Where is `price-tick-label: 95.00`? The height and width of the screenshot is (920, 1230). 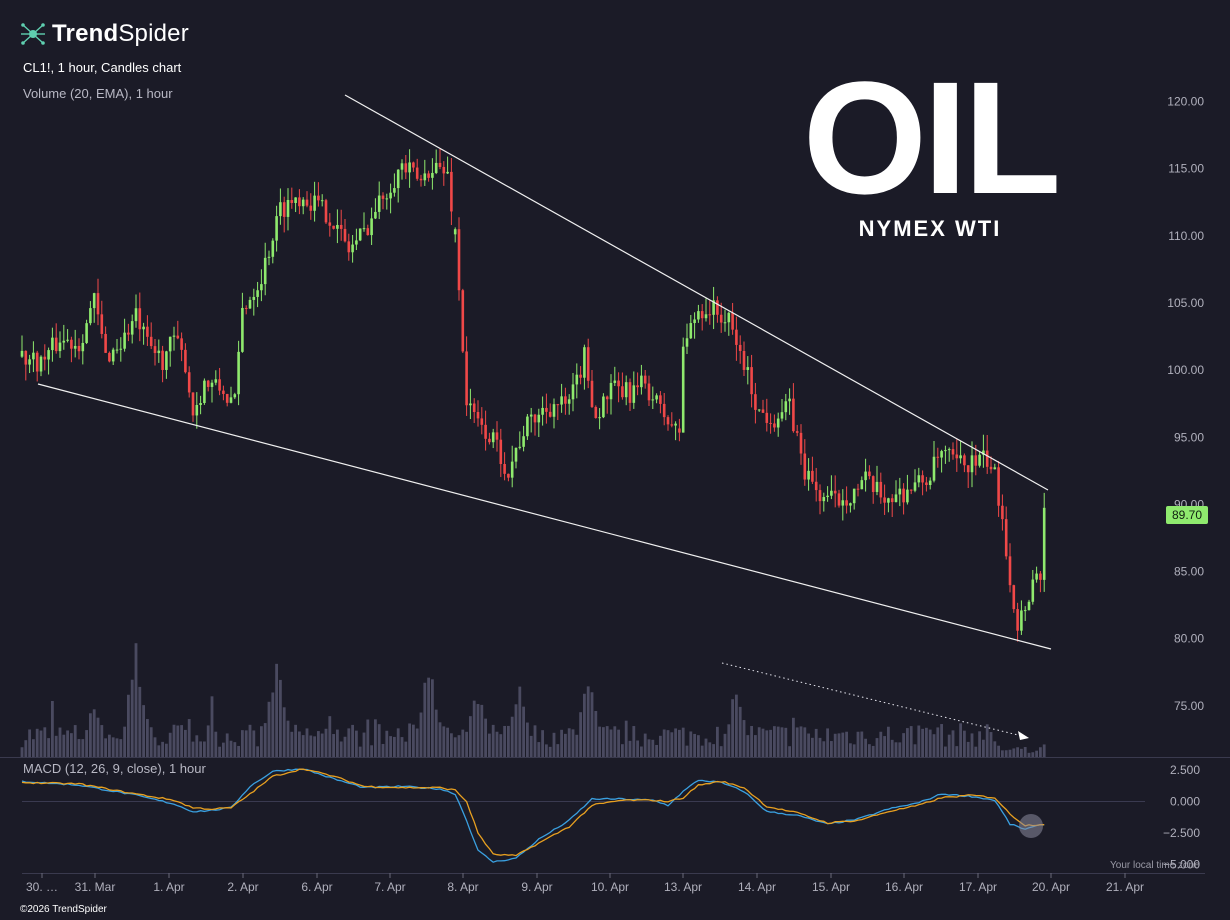 price-tick-label: 95.00 is located at coordinates (1189, 437).